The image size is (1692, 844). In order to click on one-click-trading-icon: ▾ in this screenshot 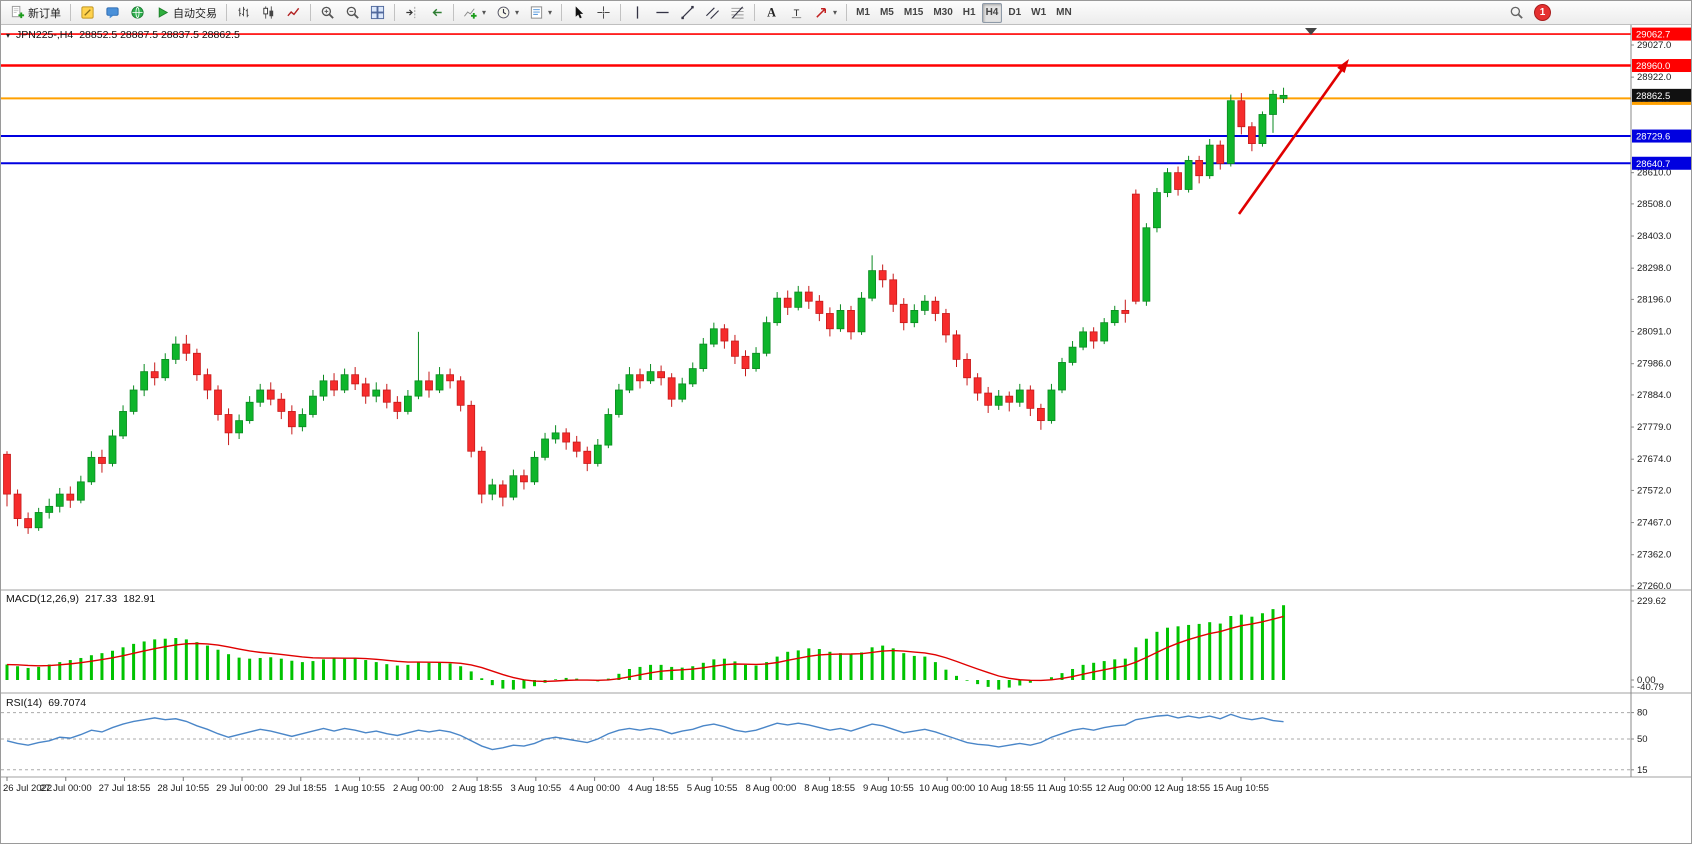, I will do `click(8, 35)`.